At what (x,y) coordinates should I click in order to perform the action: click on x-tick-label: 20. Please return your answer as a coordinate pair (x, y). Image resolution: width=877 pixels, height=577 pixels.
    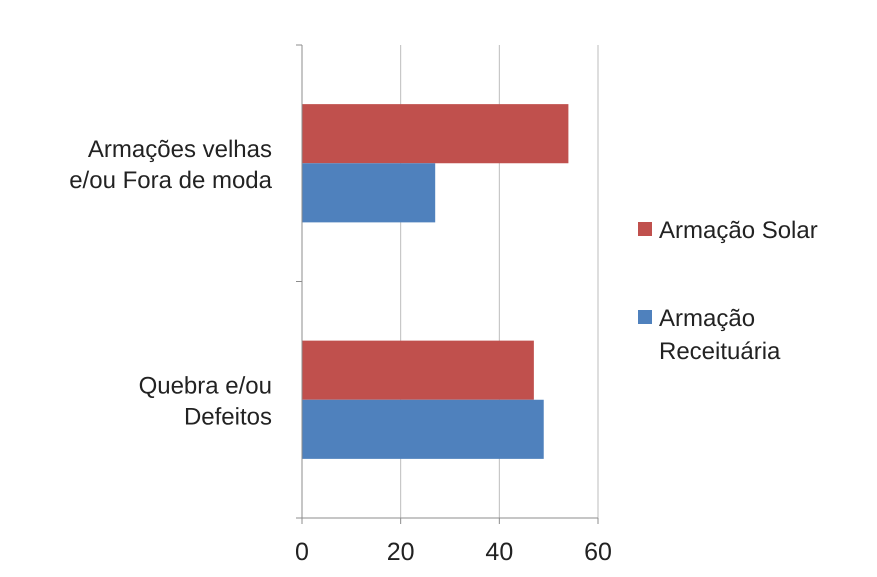
    Looking at the image, I should click on (400, 552).